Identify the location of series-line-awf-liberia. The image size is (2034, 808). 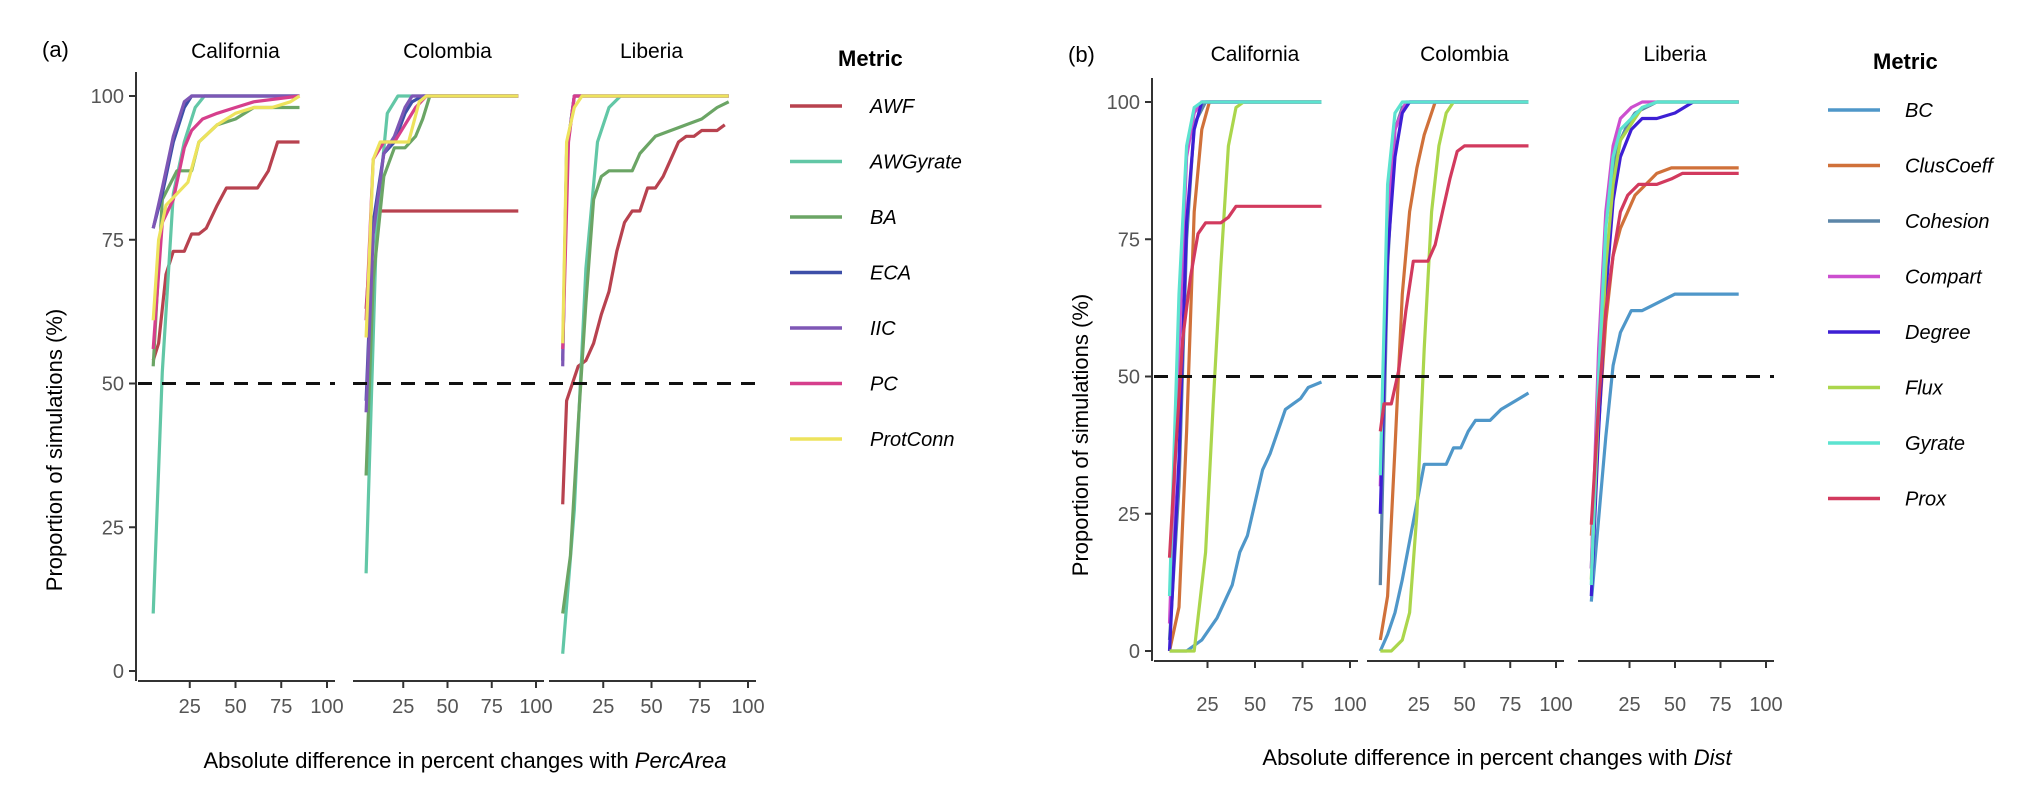
(643, 314).